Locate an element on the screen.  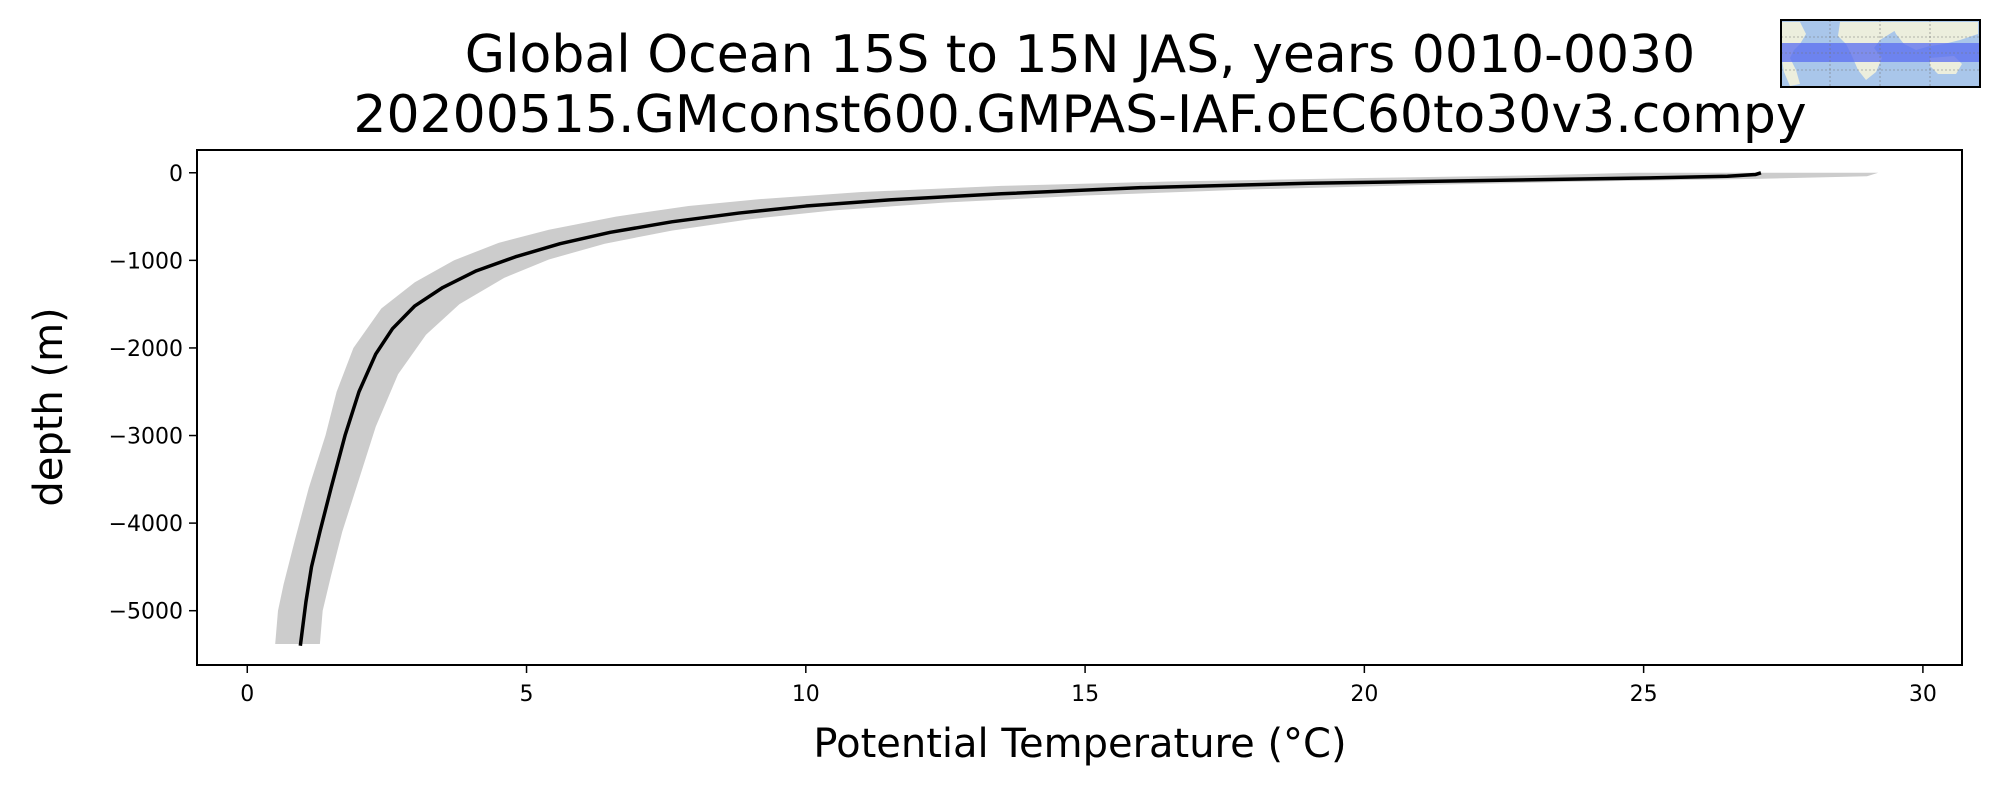
y-tick-label: −2000 is located at coordinates (146, 349).